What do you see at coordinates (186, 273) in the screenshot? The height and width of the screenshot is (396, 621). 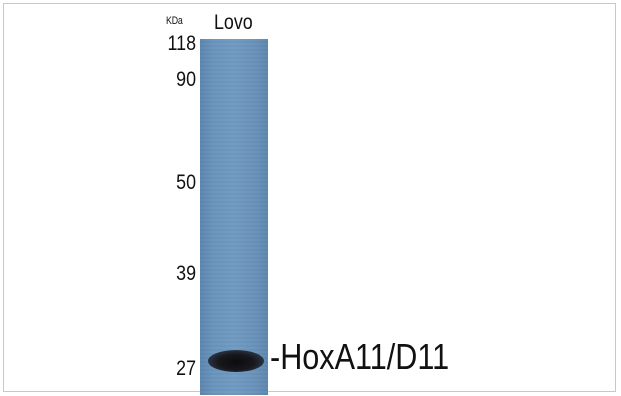 I see `marker-39: 39` at bounding box center [186, 273].